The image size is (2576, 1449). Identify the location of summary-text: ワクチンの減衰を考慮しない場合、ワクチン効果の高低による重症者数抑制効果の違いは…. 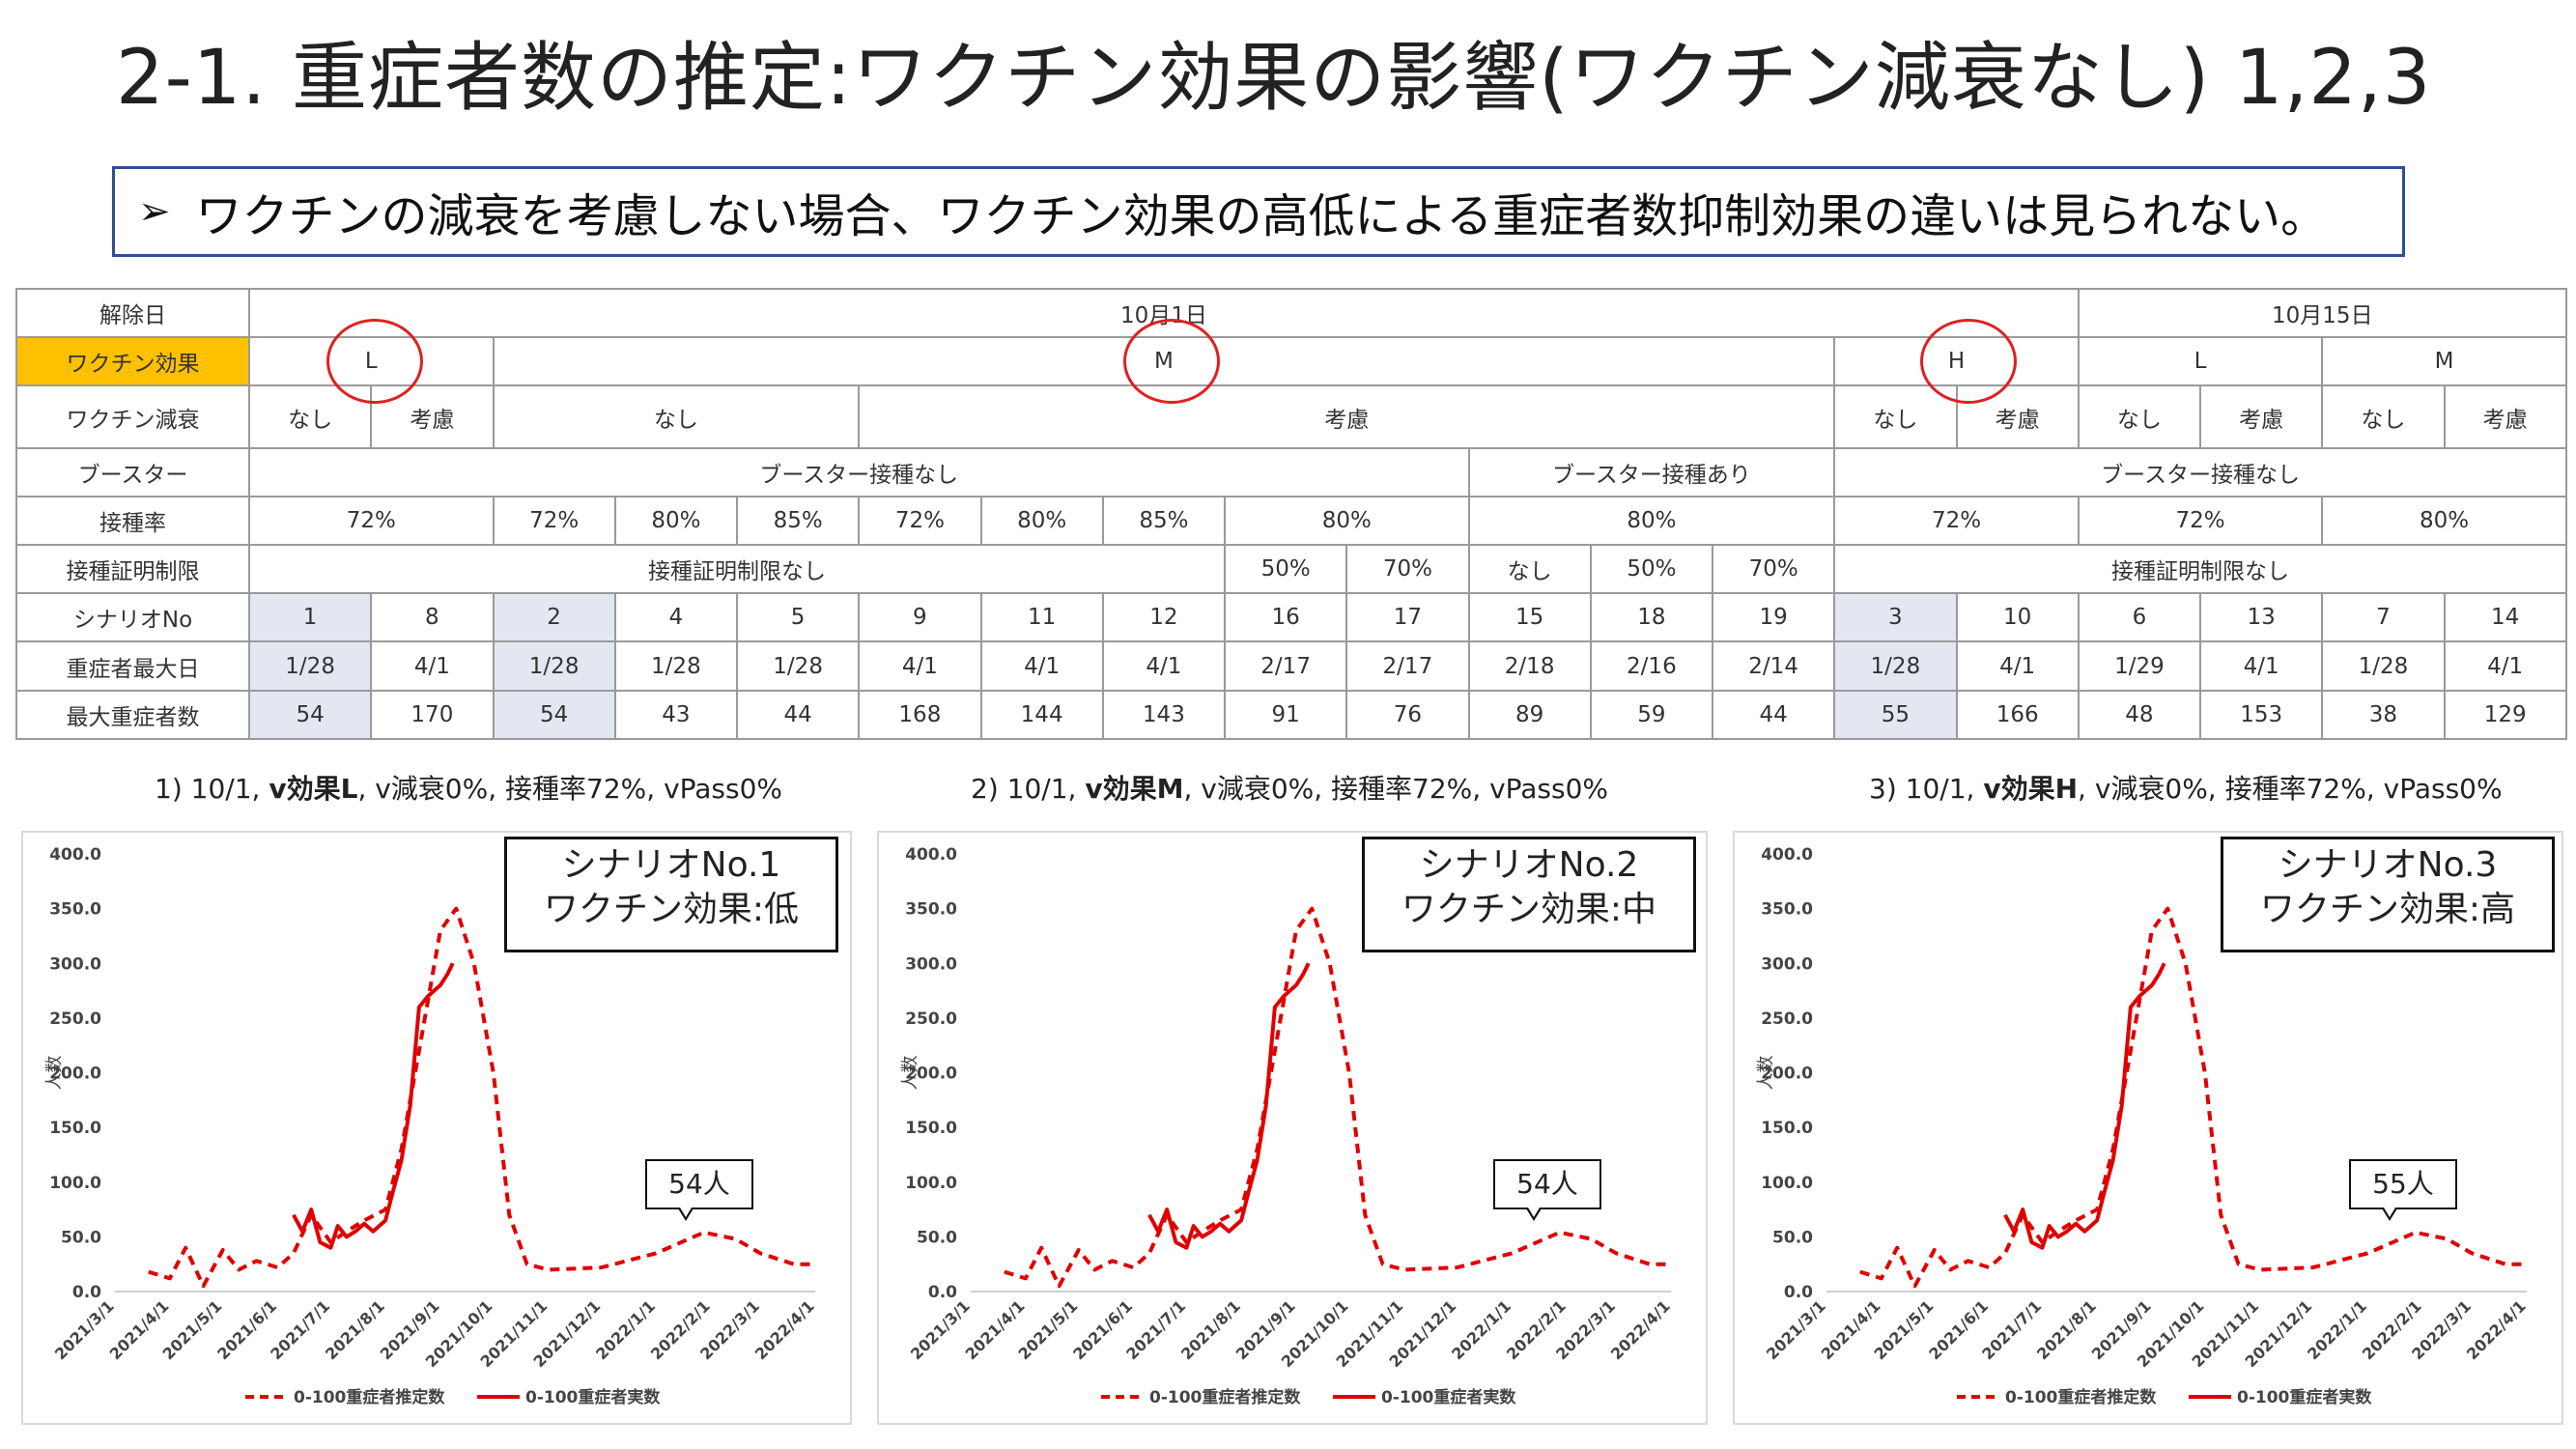
(1261, 216).